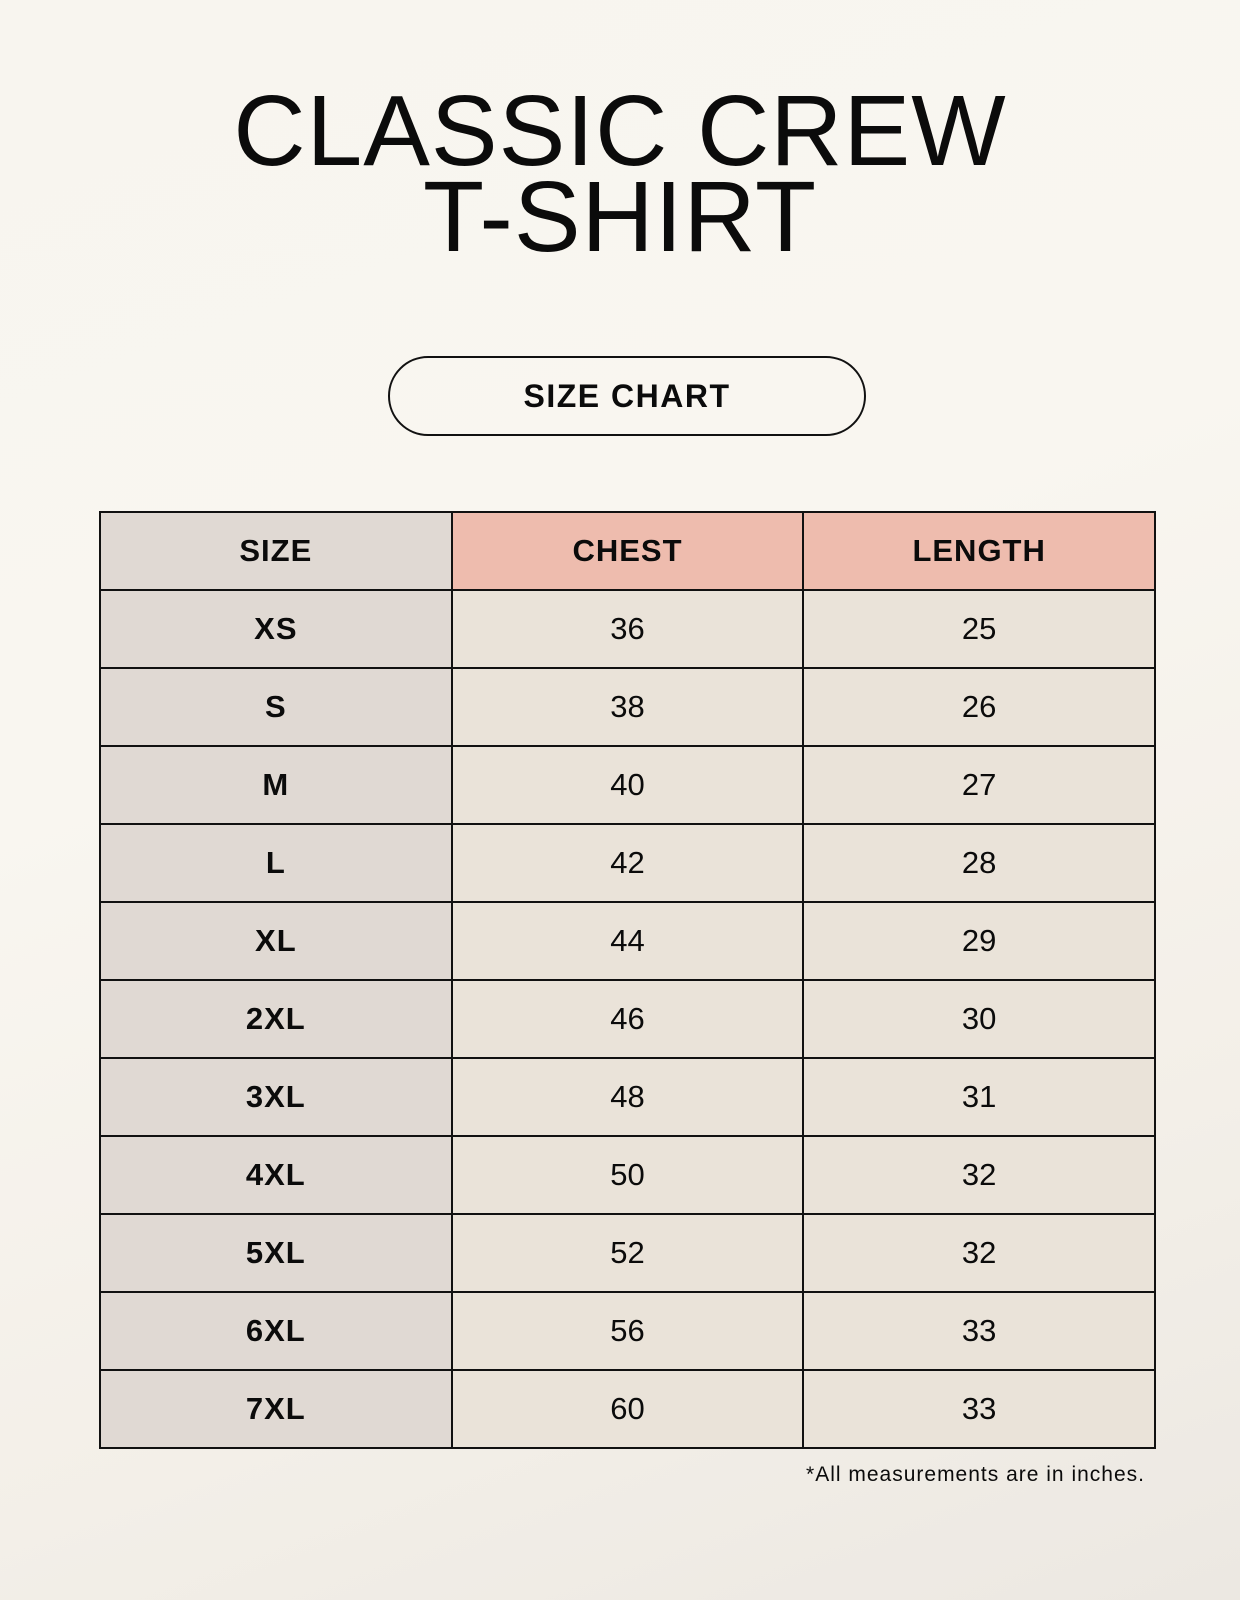 The height and width of the screenshot is (1600, 1240). I want to click on table-row: 7XL 60 33, so click(627, 1409).